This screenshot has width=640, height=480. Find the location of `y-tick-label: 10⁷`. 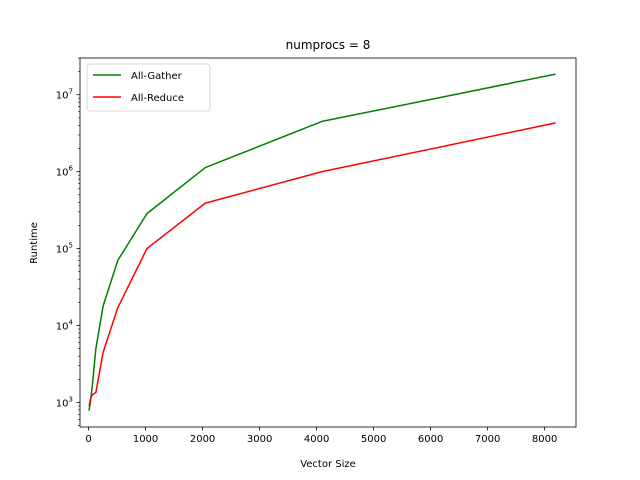

y-tick-label: 10⁷ is located at coordinates (64, 95).